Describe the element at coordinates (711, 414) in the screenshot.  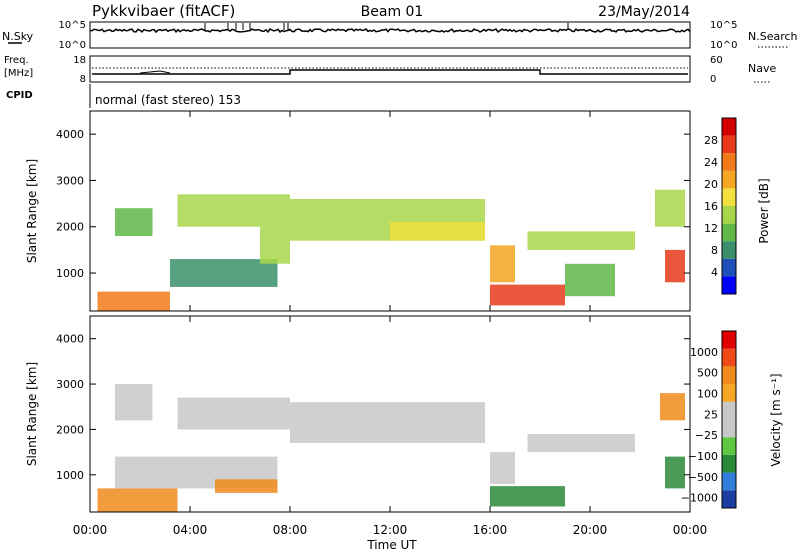
I see `colorbar-tick-label: 25` at that location.